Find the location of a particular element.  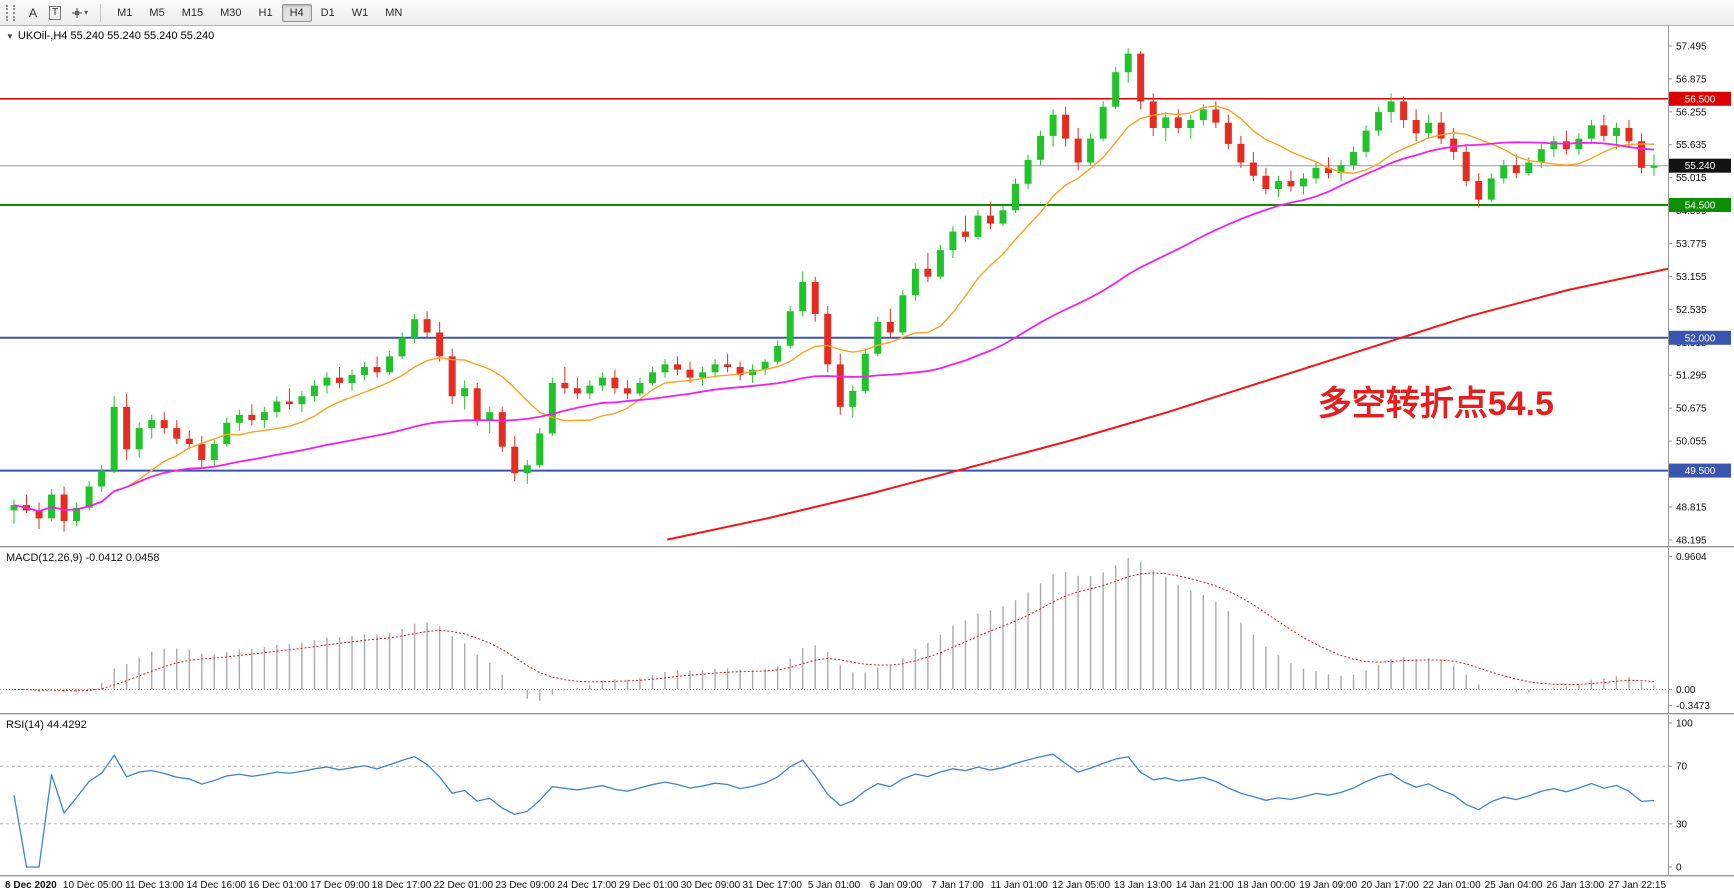

svg-text: 52.000 is located at coordinates (1700, 338).